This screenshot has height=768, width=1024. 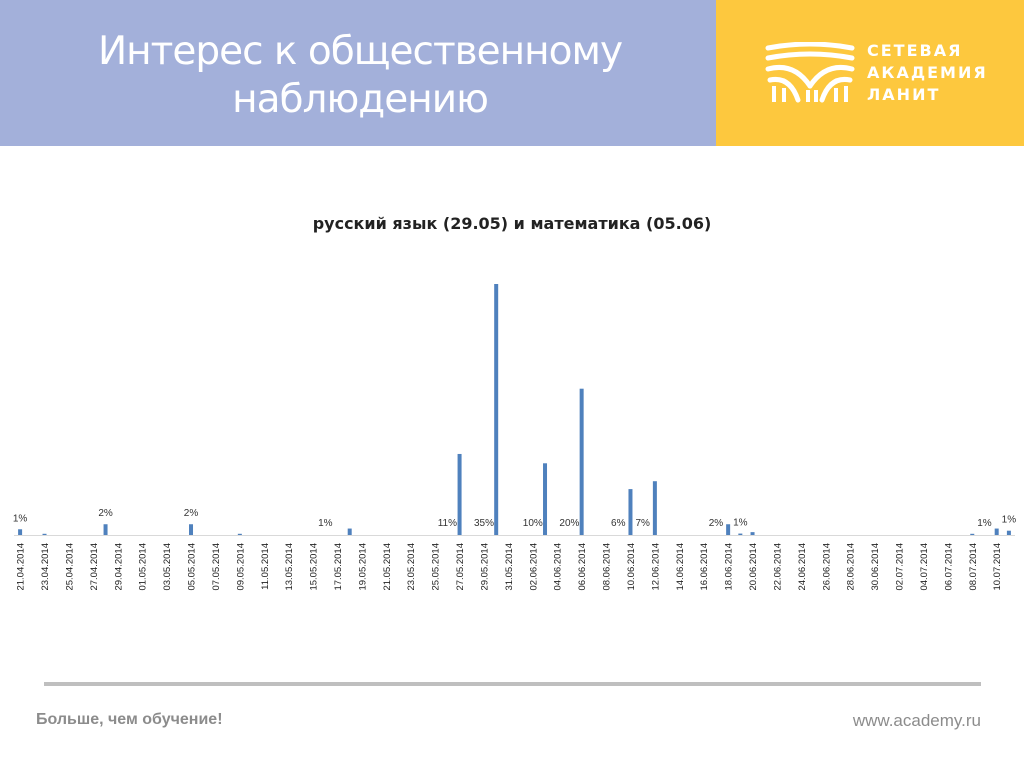 I want to click on logo-banner, so click(x=870, y=73).